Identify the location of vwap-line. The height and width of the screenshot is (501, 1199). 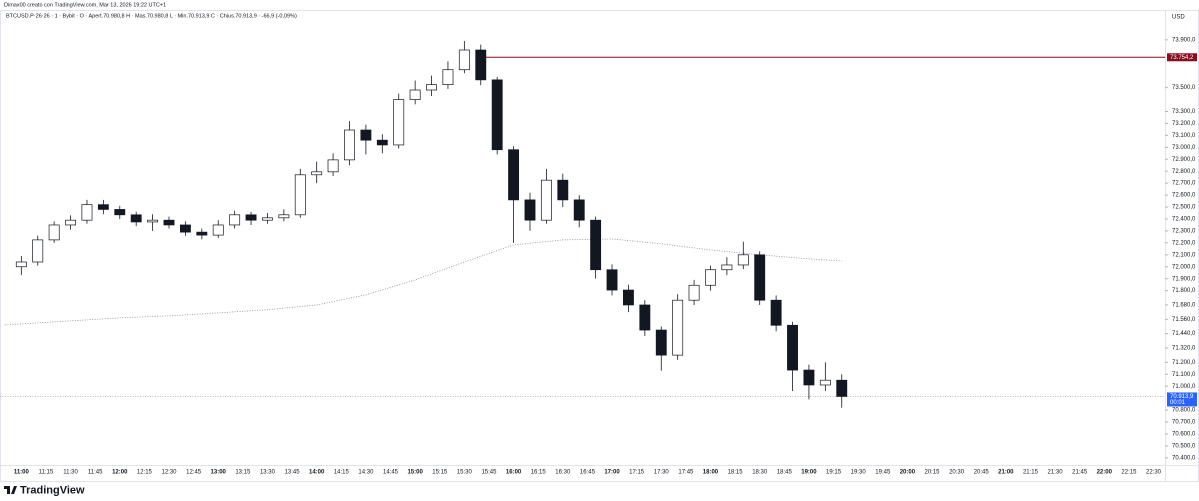
(423, 282).